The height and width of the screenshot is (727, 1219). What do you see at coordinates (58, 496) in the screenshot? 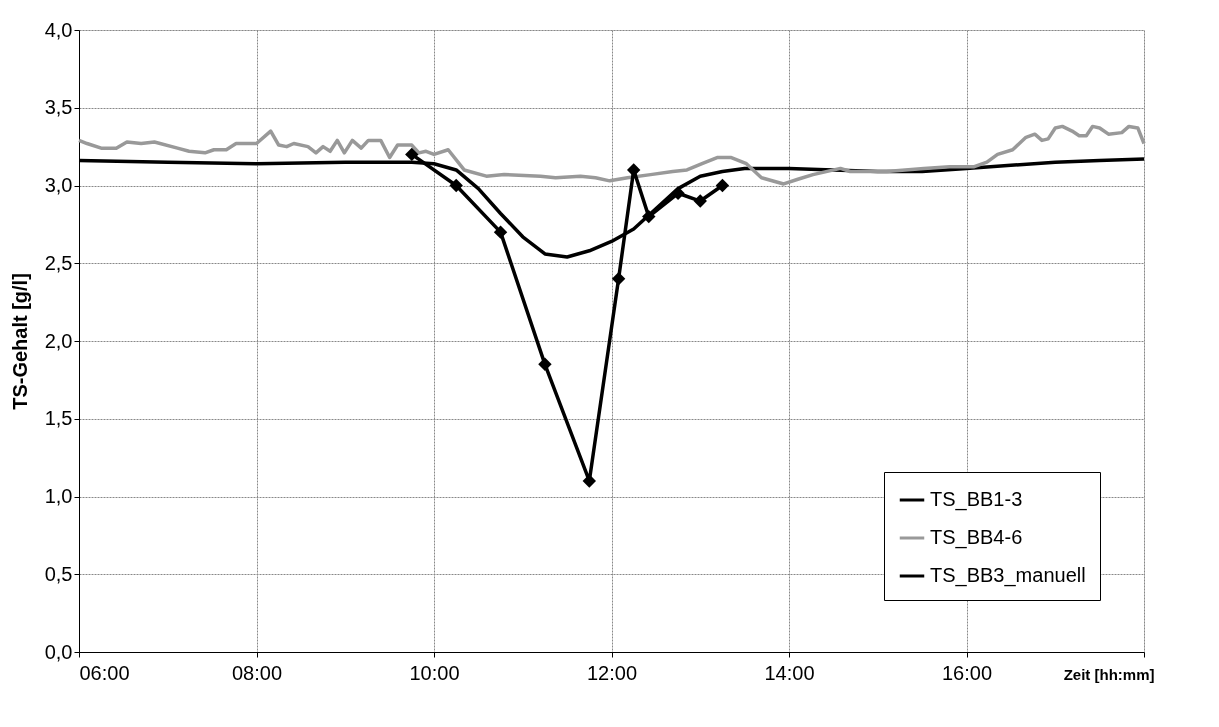
I see `y-tick-label: 1,0` at bounding box center [58, 496].